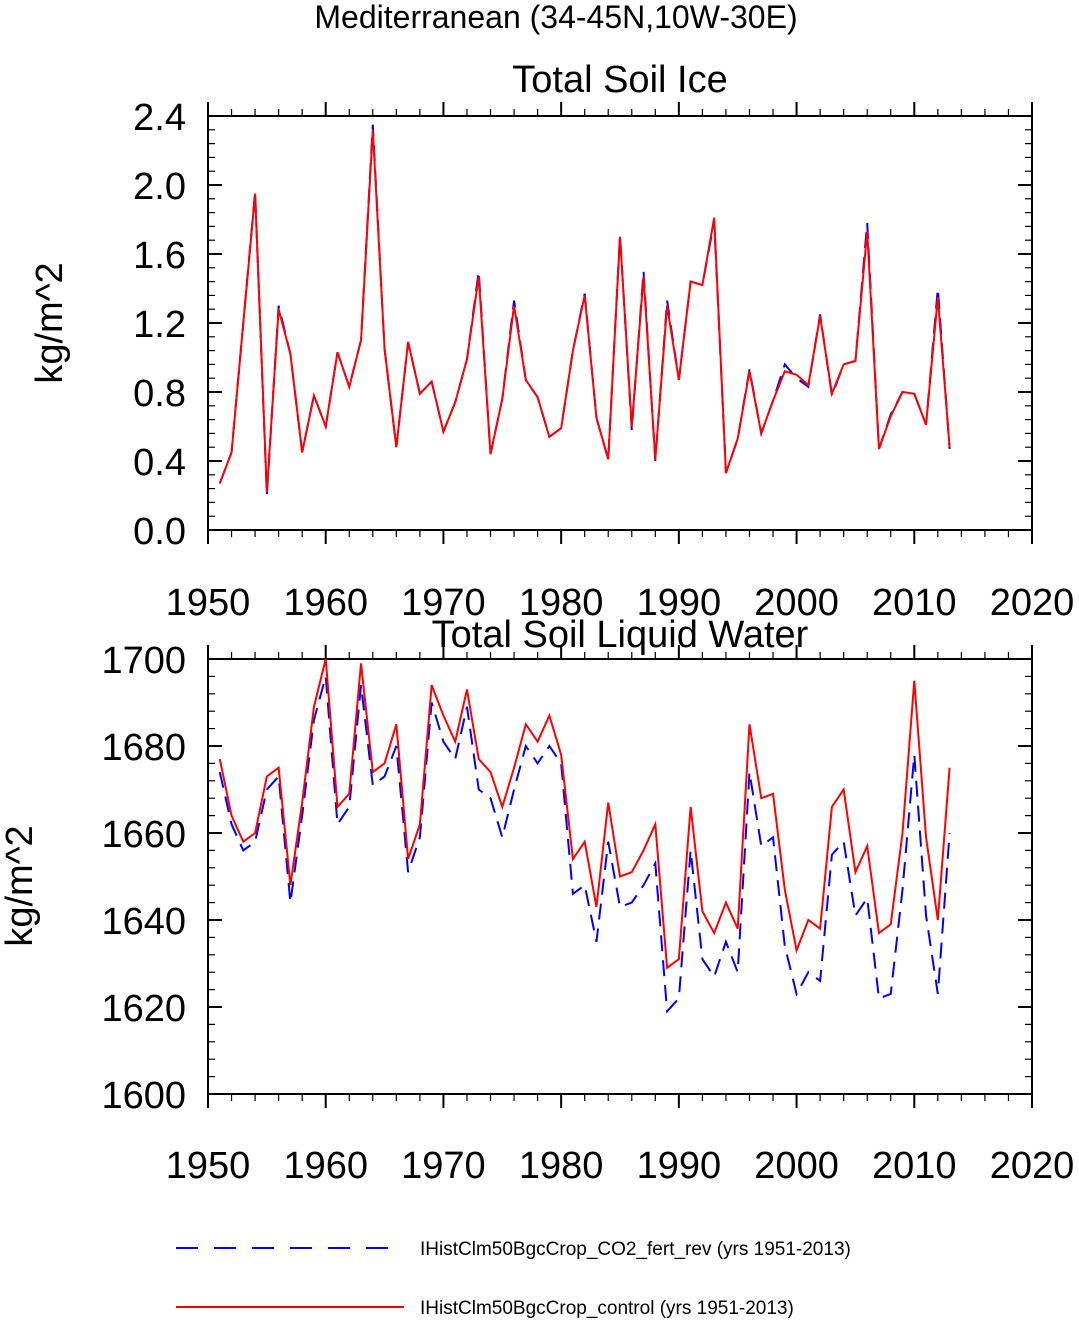 This screenshot has width=1079, height=1323. What do you see at coordinates (143, 1096) in the screenshot?
I see `y-tick-label: 1600` at bounding box center [143, 1096].